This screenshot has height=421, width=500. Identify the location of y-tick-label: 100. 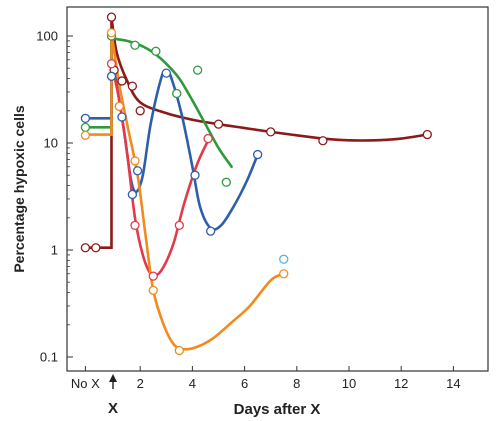
(47, 36).